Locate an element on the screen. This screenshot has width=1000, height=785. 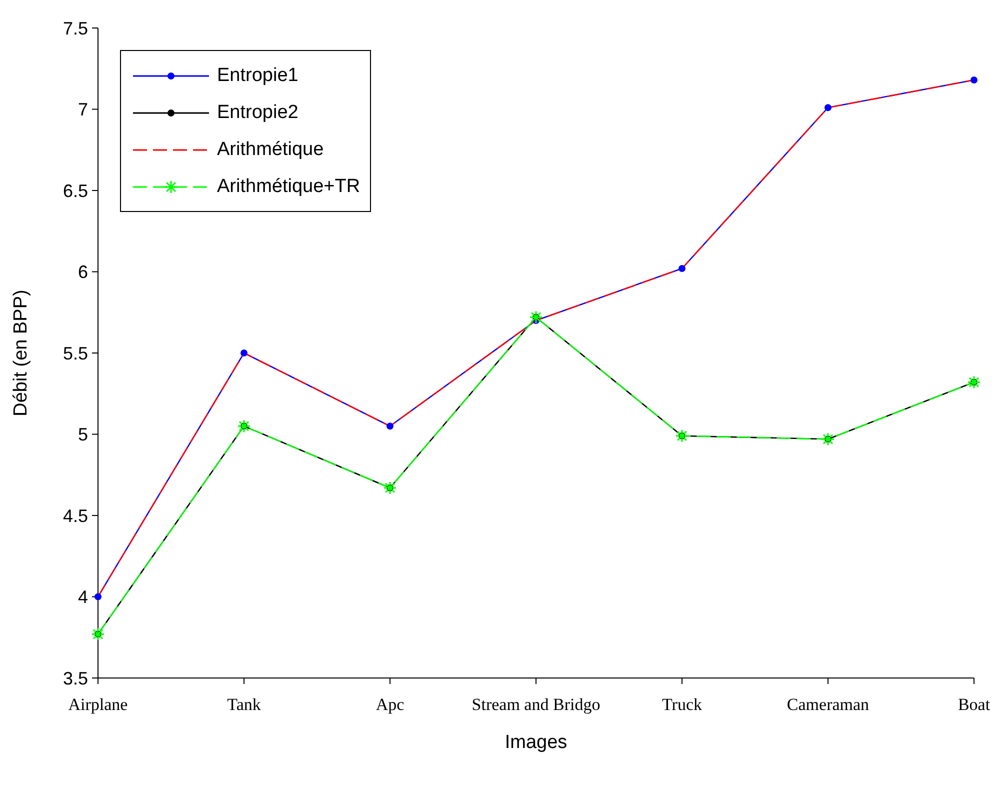
y-axis-title: Débit (en BPP) is located at coordinates (21, 353).